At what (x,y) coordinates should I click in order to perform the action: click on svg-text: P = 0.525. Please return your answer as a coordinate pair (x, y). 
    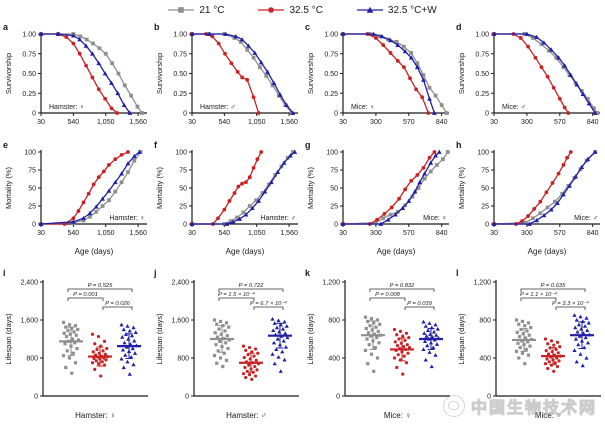
    Looking at the image, I should click on (101, 286).